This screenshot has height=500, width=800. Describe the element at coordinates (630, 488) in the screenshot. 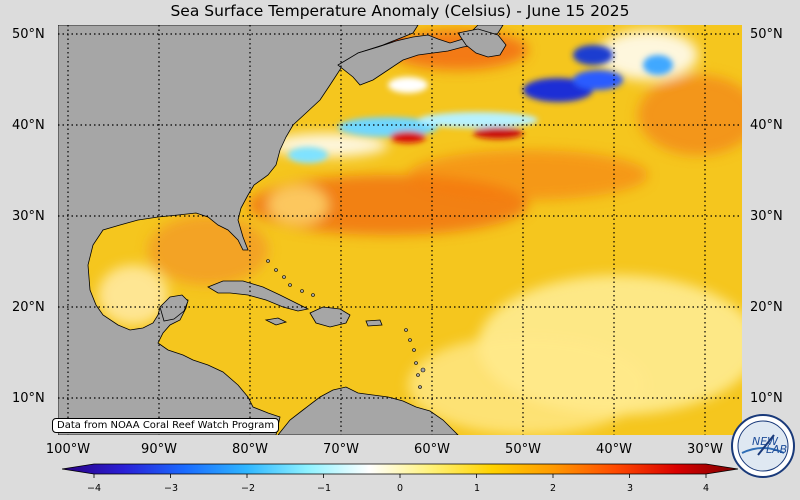

I see `colorbar-tick-label: 3` at that location.